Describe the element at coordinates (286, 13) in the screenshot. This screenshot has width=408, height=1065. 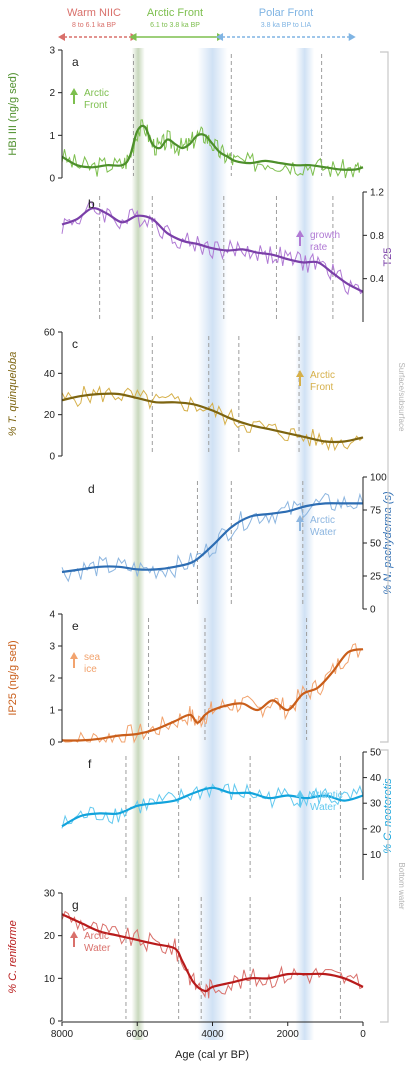
I see `phase-title: Polar Front` at that location.